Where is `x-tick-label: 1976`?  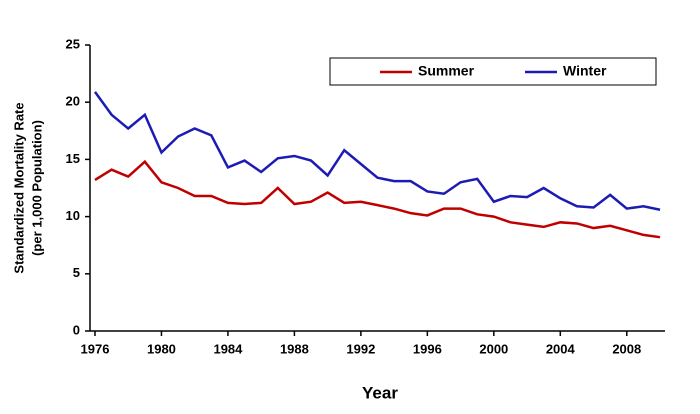 x-tick-label: 1976 is located at coordinates (95, 348).